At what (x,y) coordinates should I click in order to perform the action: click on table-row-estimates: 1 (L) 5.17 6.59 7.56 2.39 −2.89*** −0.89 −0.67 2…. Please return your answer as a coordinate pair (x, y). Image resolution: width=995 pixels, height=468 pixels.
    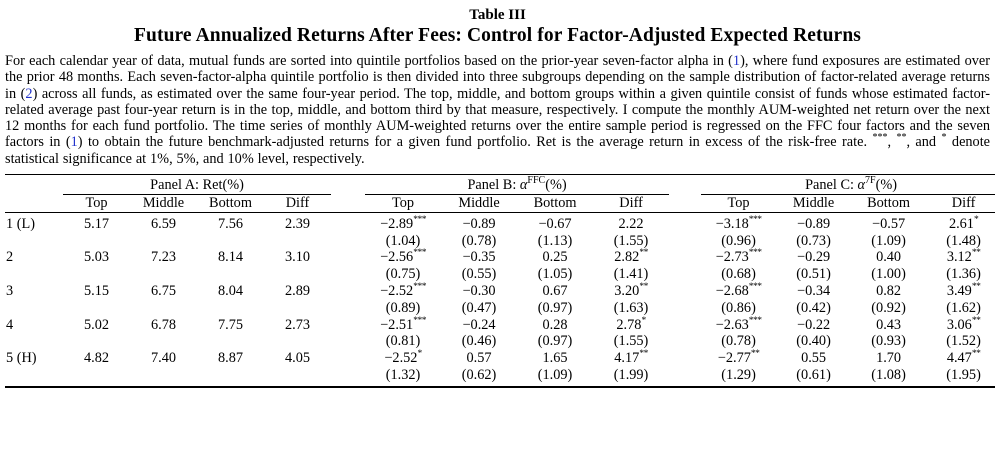
    Looking at the image, I should click on (500, 222).